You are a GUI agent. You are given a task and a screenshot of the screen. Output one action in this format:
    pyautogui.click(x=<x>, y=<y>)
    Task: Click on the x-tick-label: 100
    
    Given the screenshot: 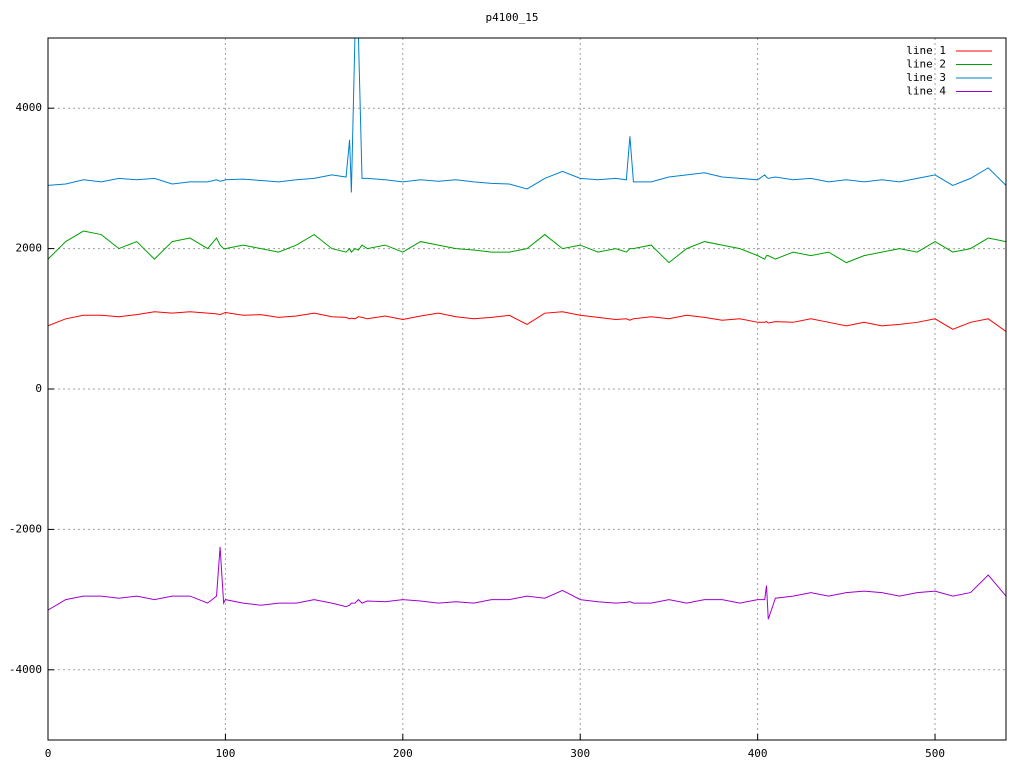 What is the action you would take?
    pyautogui.click(x=225, y=753)
    